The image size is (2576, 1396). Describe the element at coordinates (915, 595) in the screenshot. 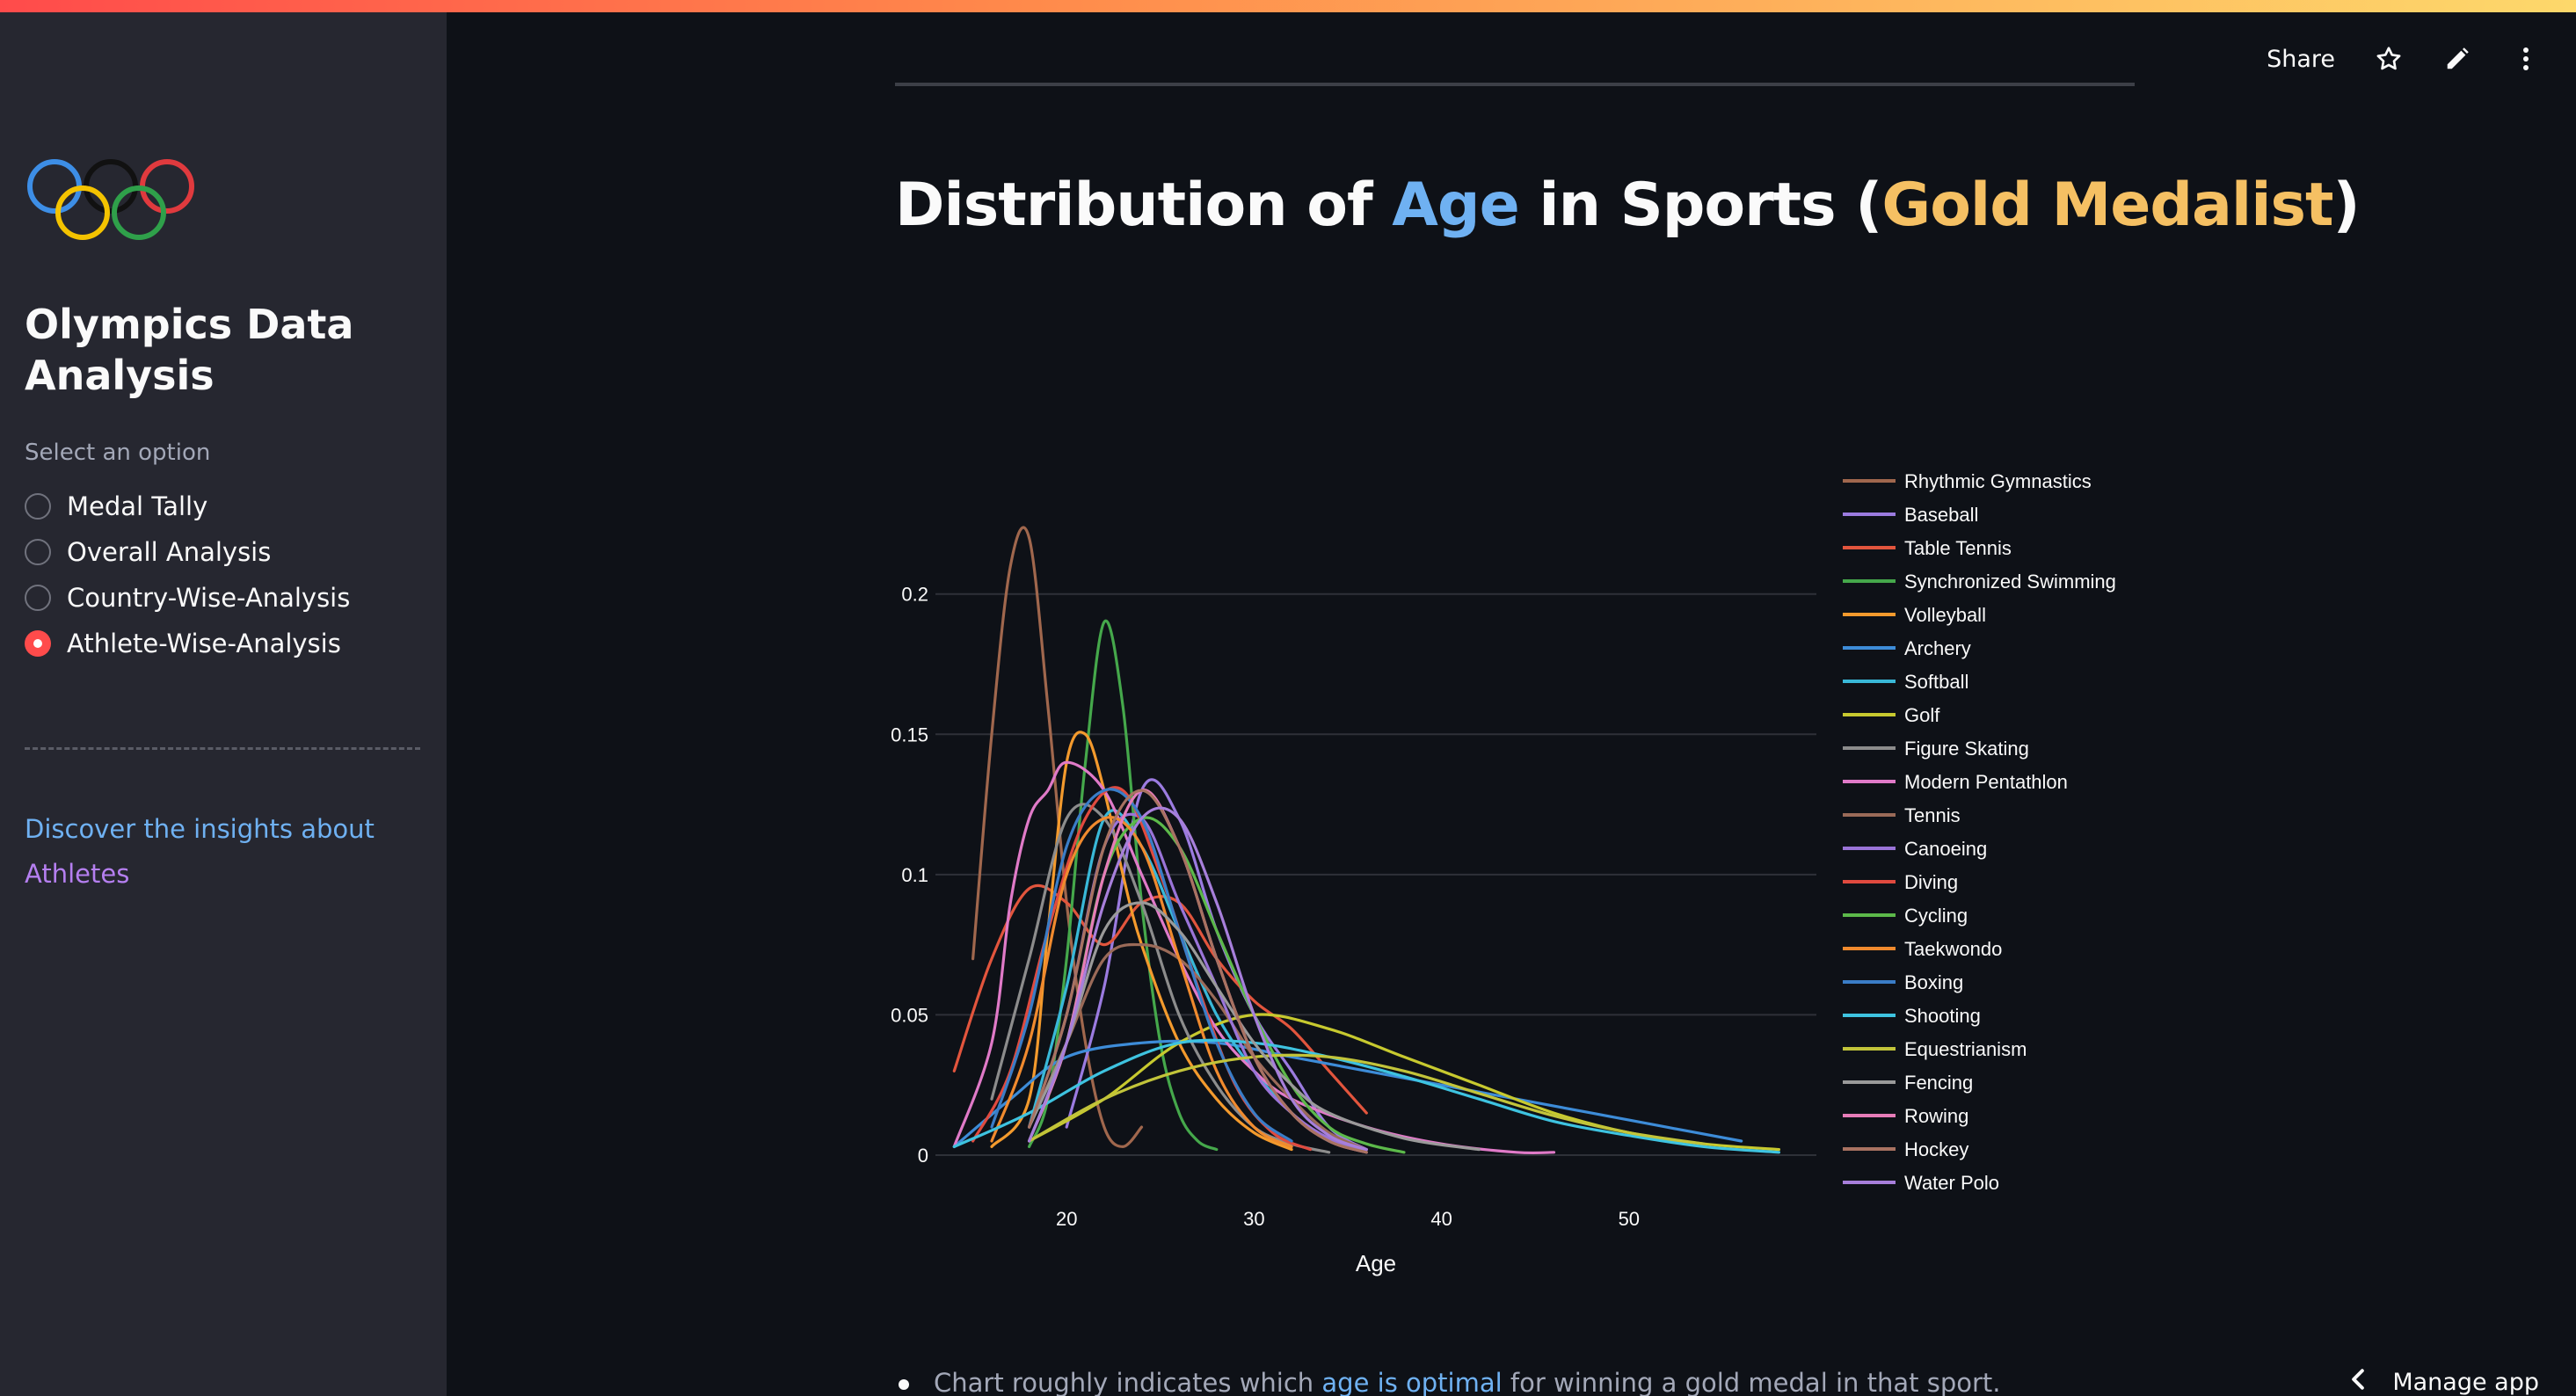

I see `y-tick-label: 0.2` at that location.